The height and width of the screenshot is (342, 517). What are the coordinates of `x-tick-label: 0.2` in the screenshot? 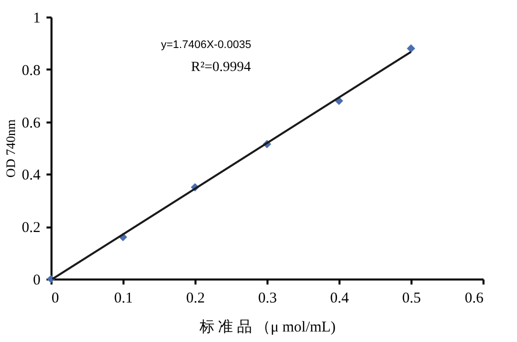 It's located at (195, 298).